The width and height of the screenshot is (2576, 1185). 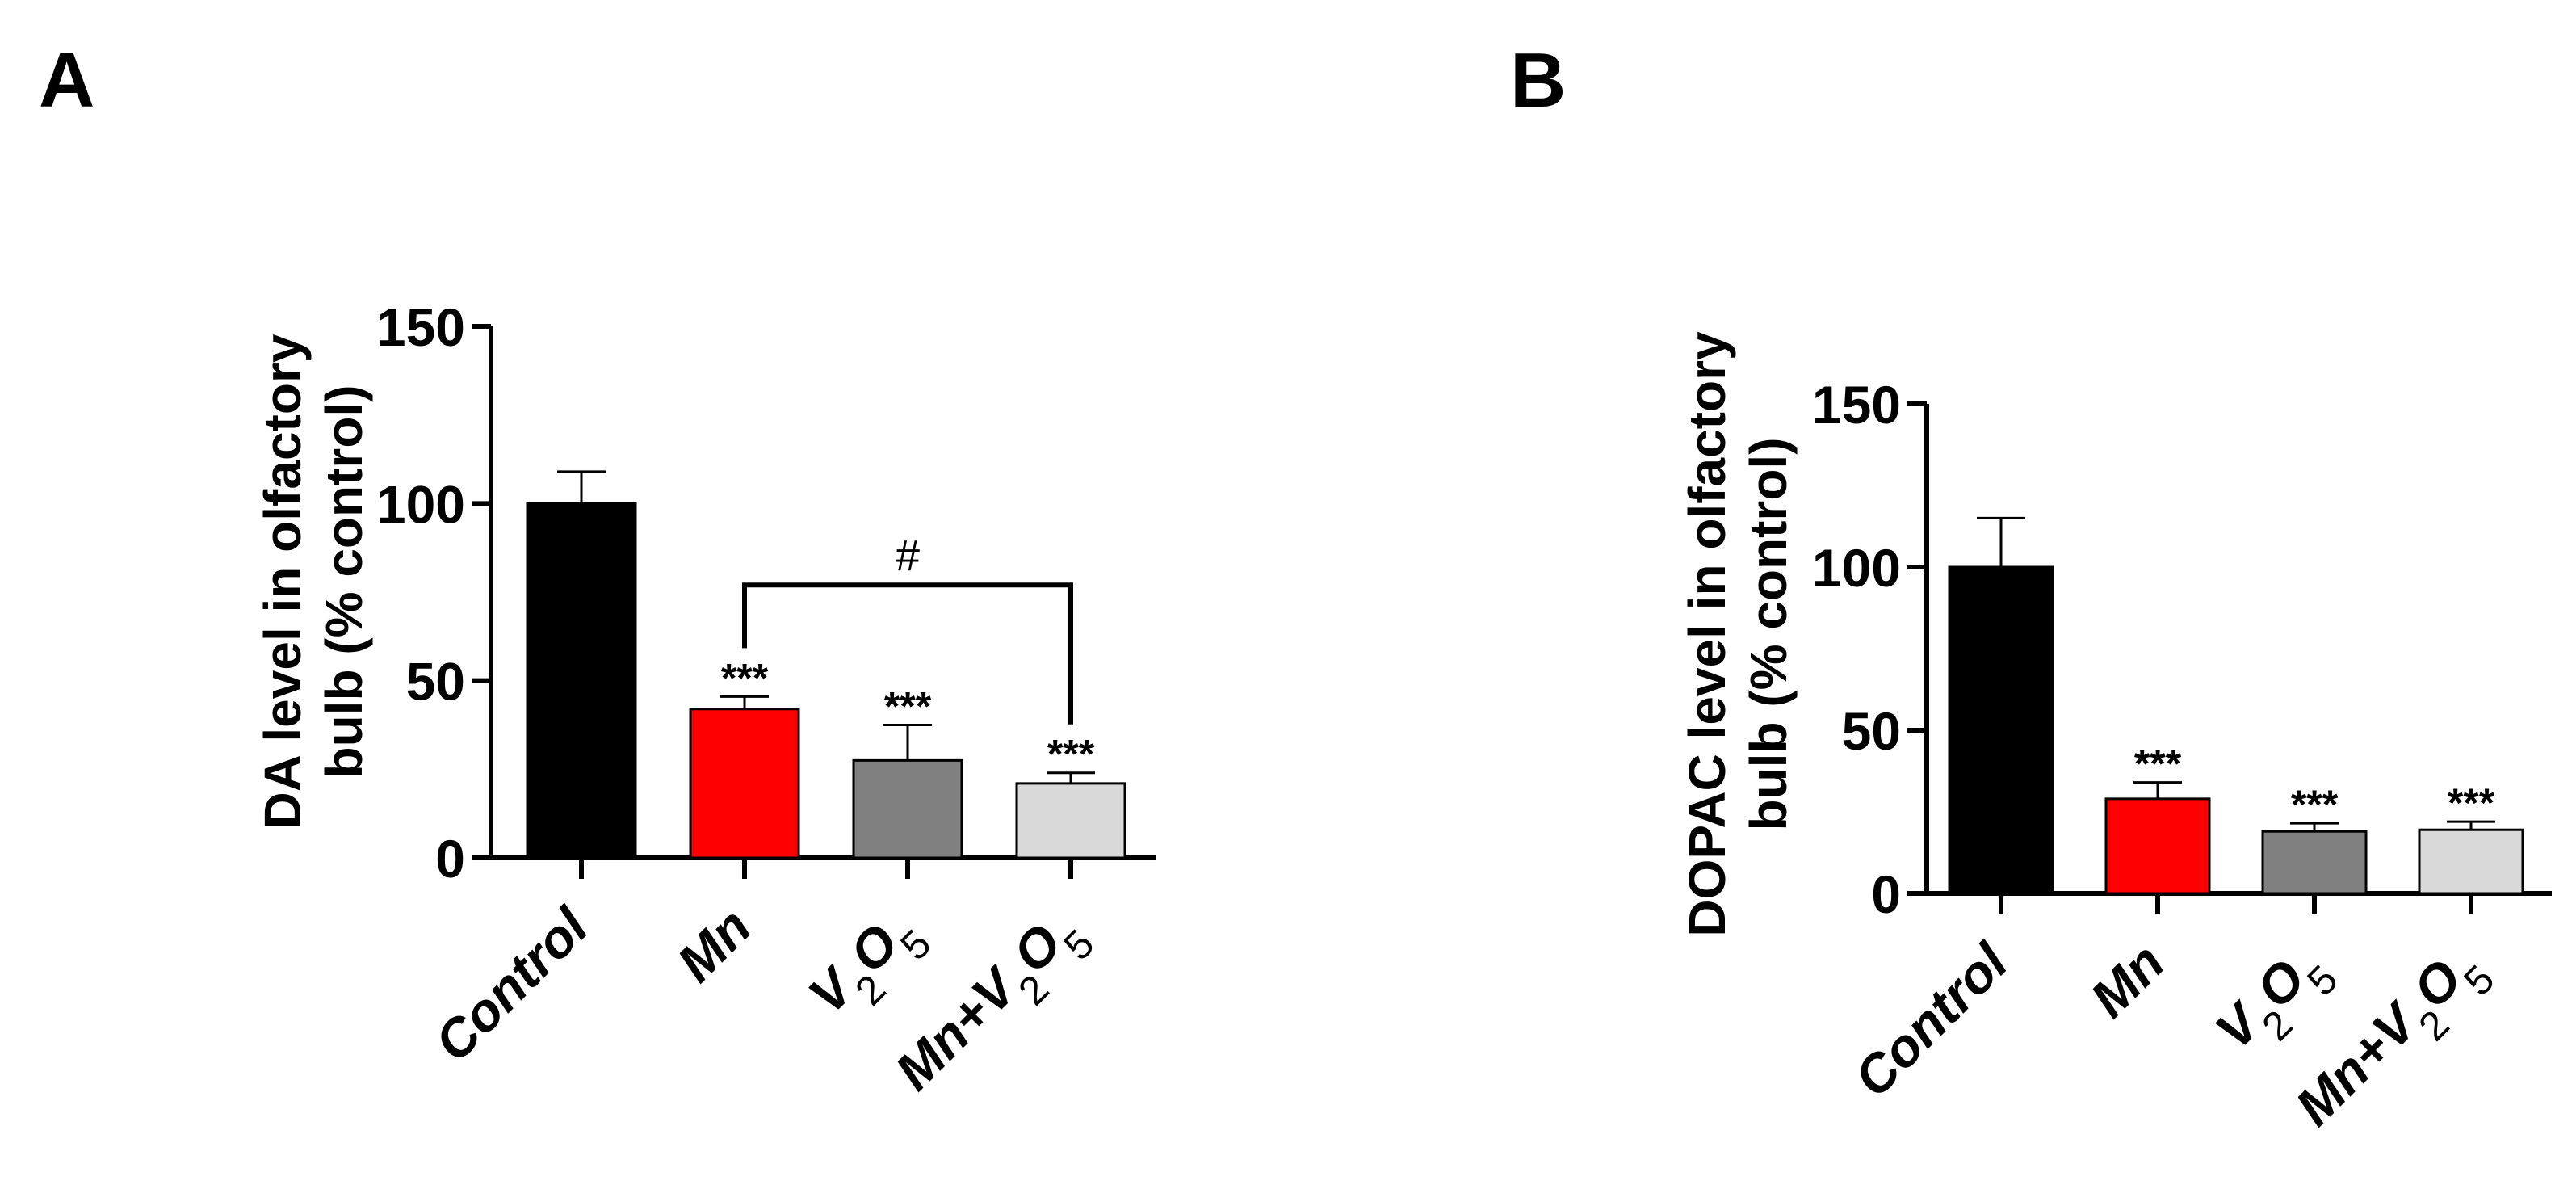 What do you see at coordinates (868, 968) in the screenshot?
I see `x-tick-label-v2o5: V2O5` at bounding box center [868, 968].